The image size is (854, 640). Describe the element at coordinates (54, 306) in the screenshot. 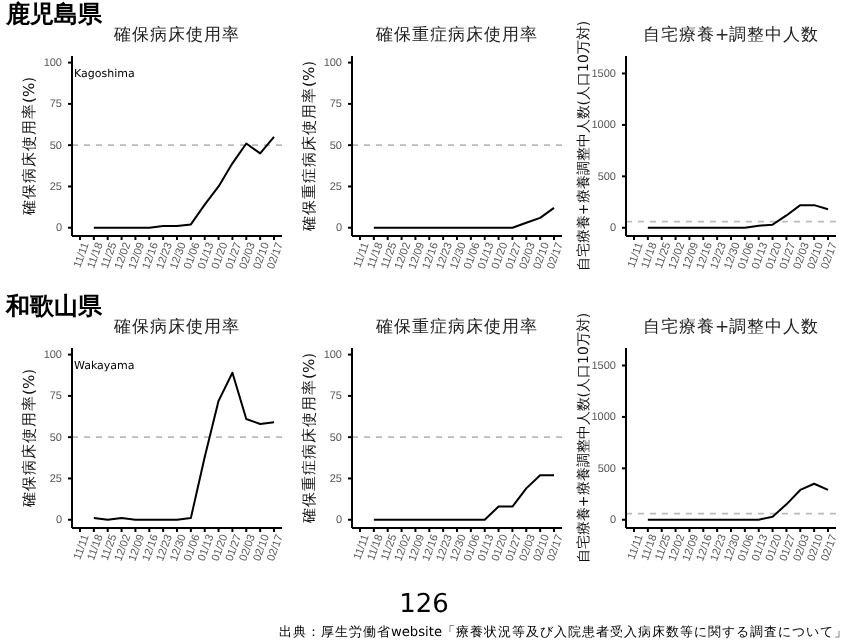

I see `text: 和歌山県` at that location.